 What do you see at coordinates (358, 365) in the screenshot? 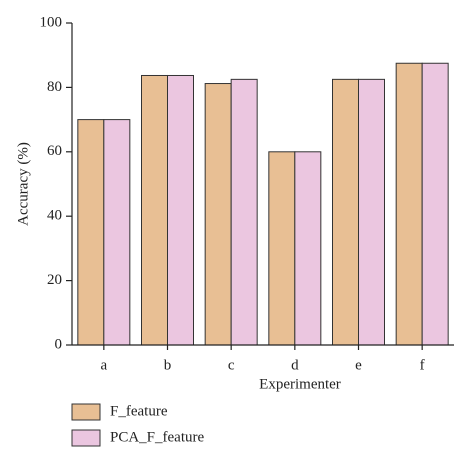
I see `x-tick-label: e` at bounding box center [358, 365].